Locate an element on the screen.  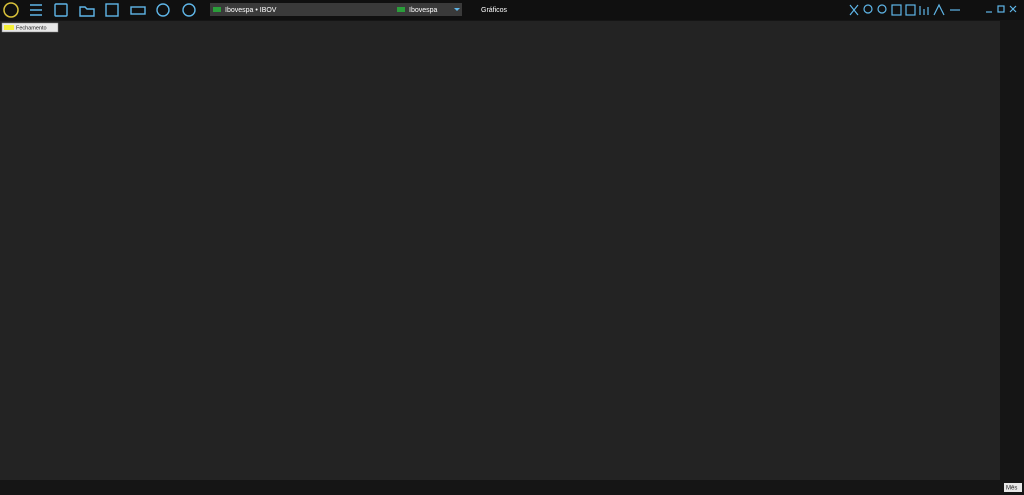
legend-box is located at coordinates (30, 27).